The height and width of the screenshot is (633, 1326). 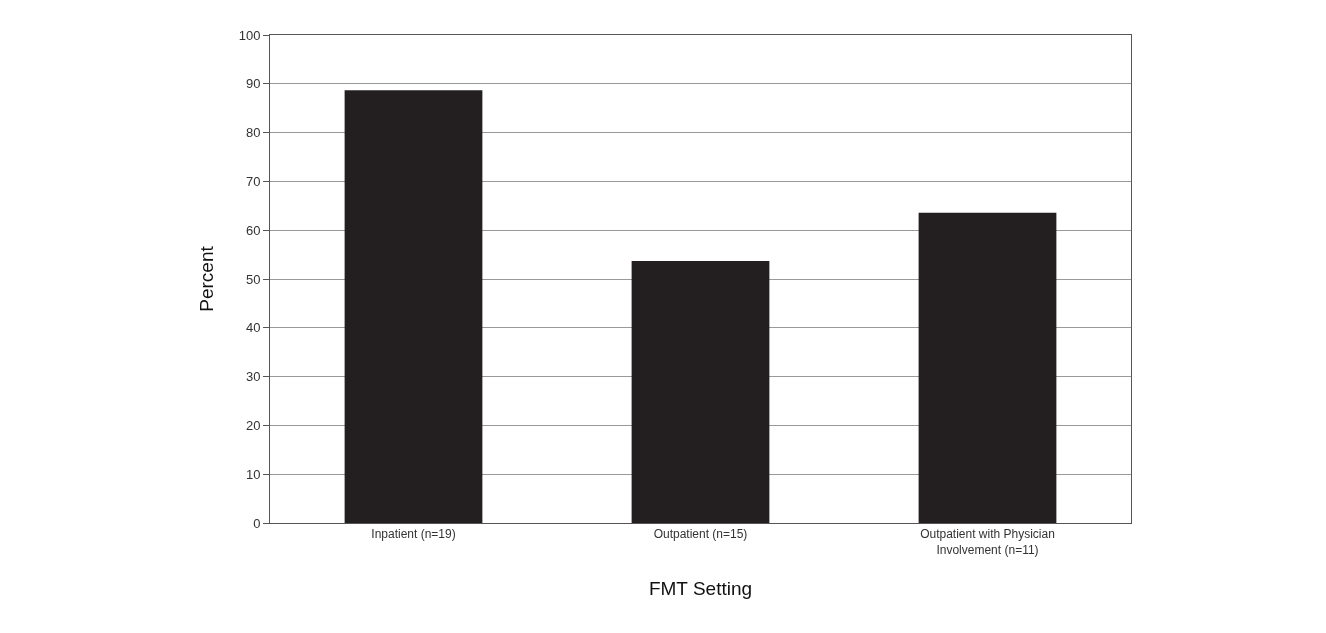 What do you see at coordinates (206, 278) in the screenshot?
I see `y-axis-title: Percent` at bounding box center [206, 278].